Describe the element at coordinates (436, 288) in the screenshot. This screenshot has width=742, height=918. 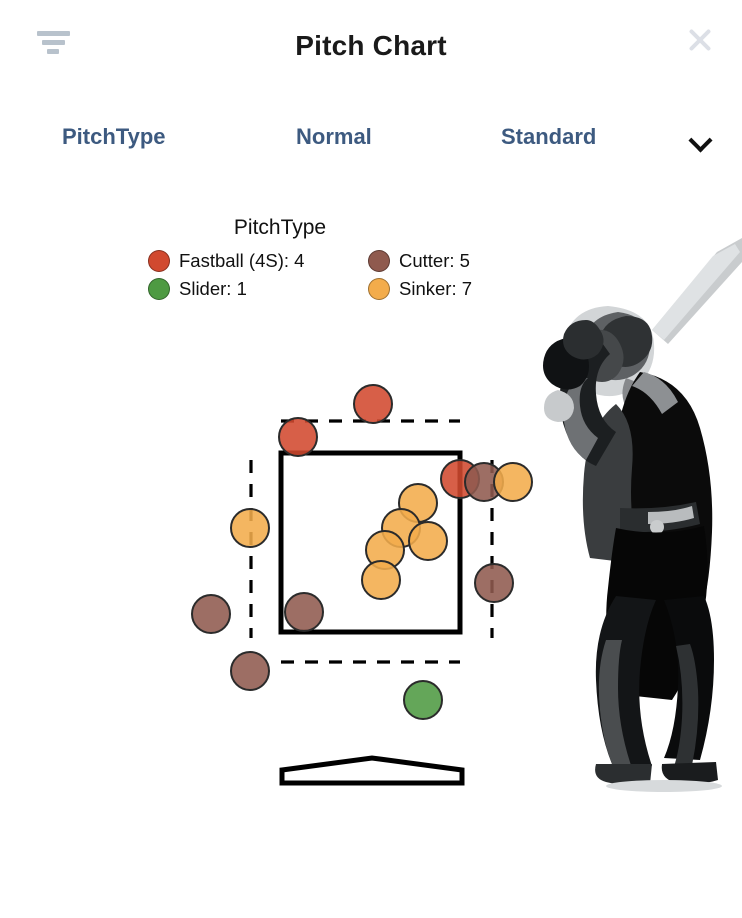
I see `legend-label-sinker: Sinker: 7` at that location.